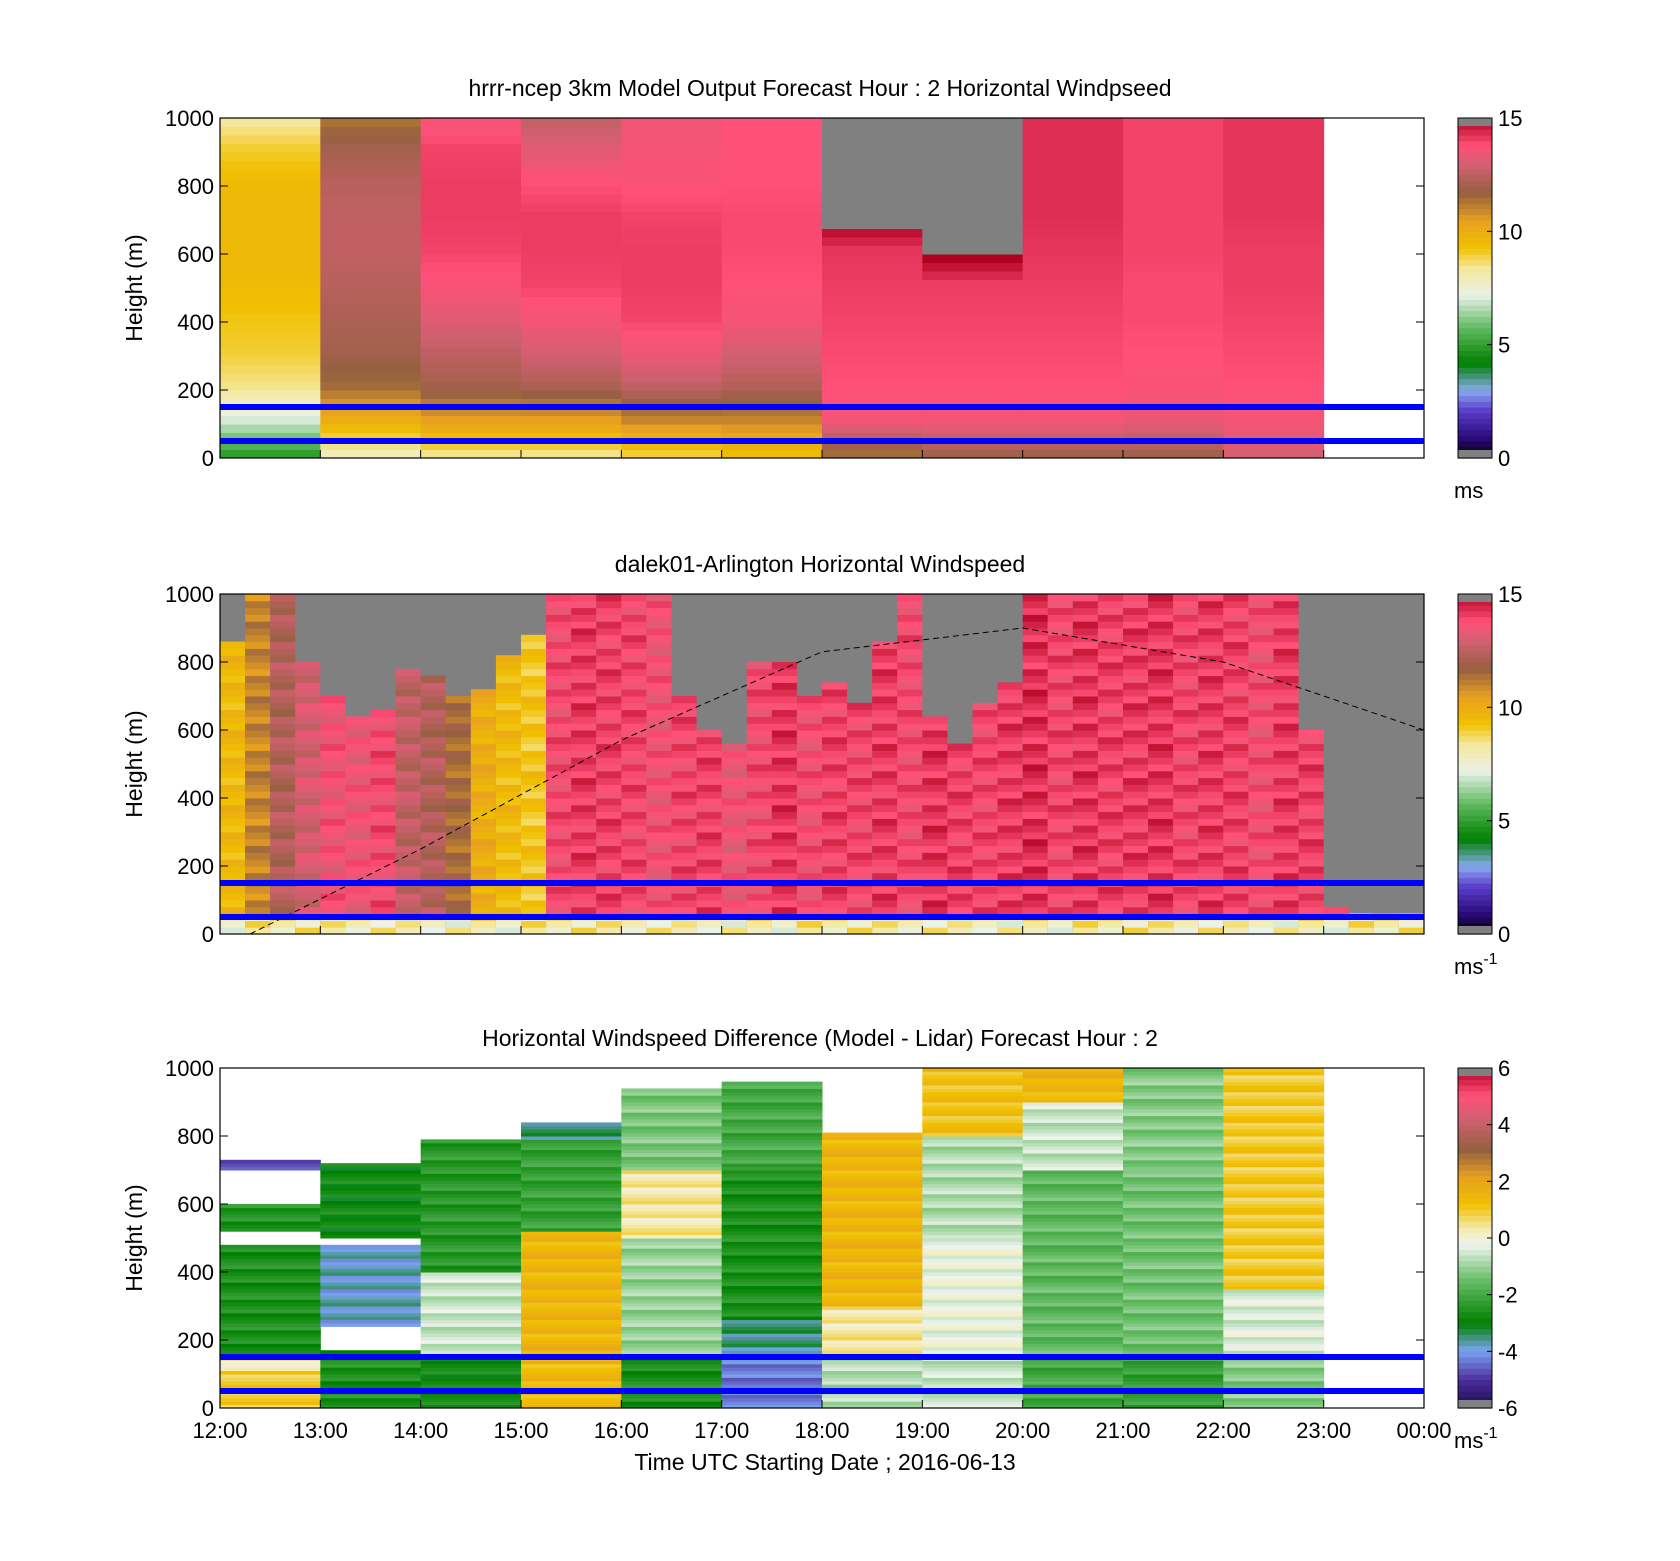  I want to click on x-tick-label: 14:00, so click(420, 1430).